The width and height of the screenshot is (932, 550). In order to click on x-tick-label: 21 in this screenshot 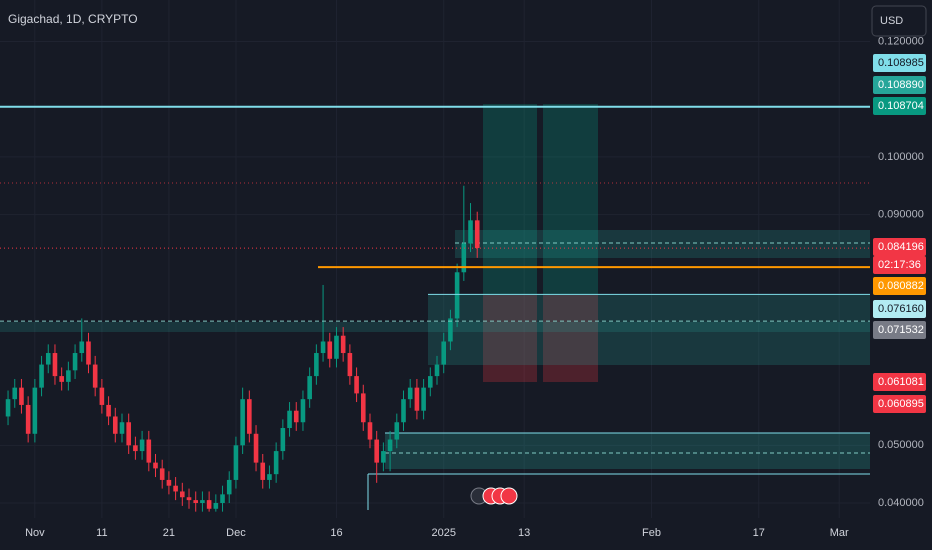, I will do `click(169, 533)`.